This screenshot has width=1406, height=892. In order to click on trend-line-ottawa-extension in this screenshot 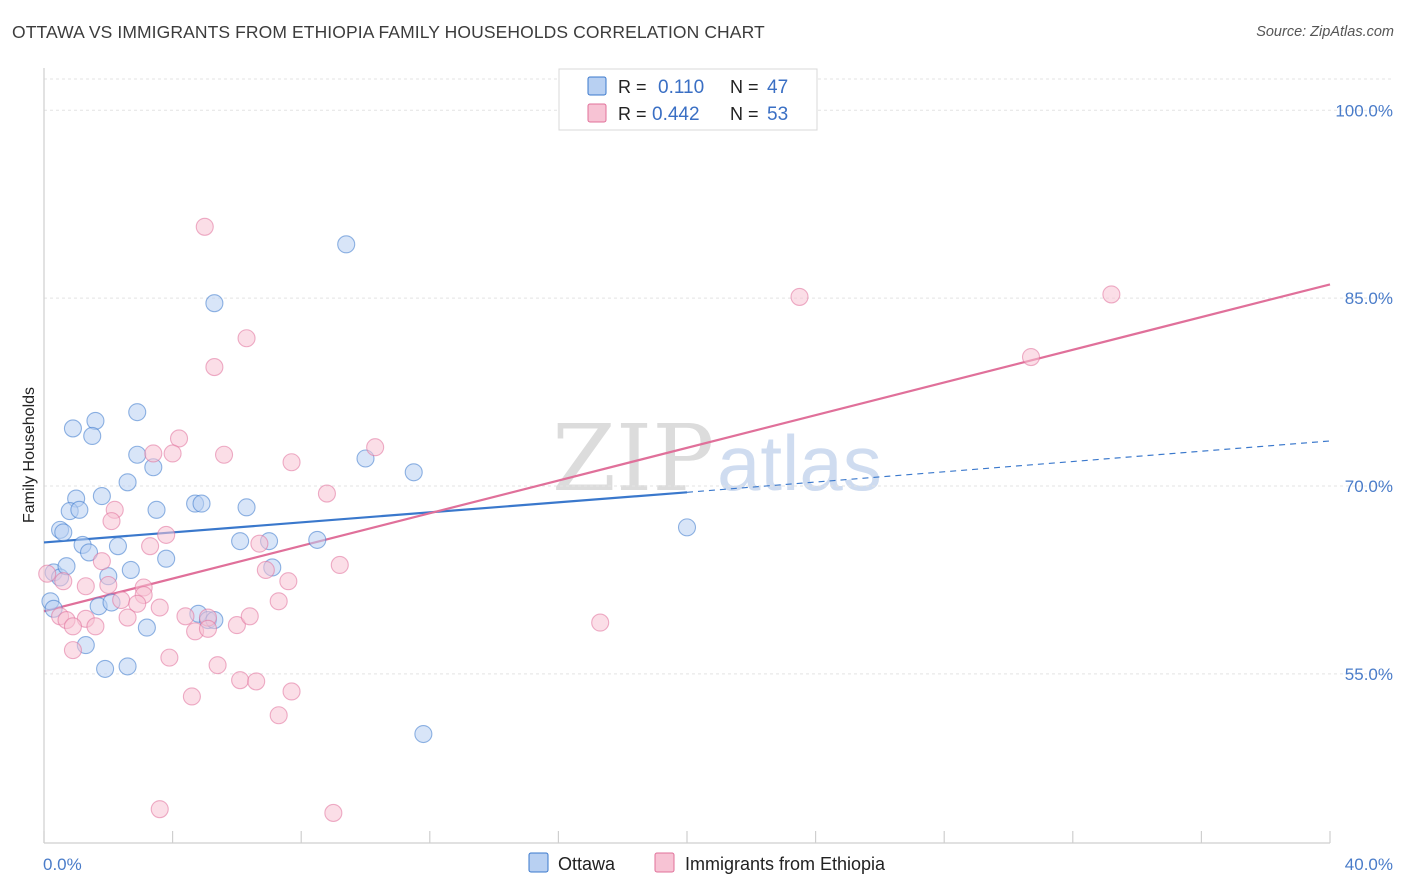, I will do `click(1008, 466)`.